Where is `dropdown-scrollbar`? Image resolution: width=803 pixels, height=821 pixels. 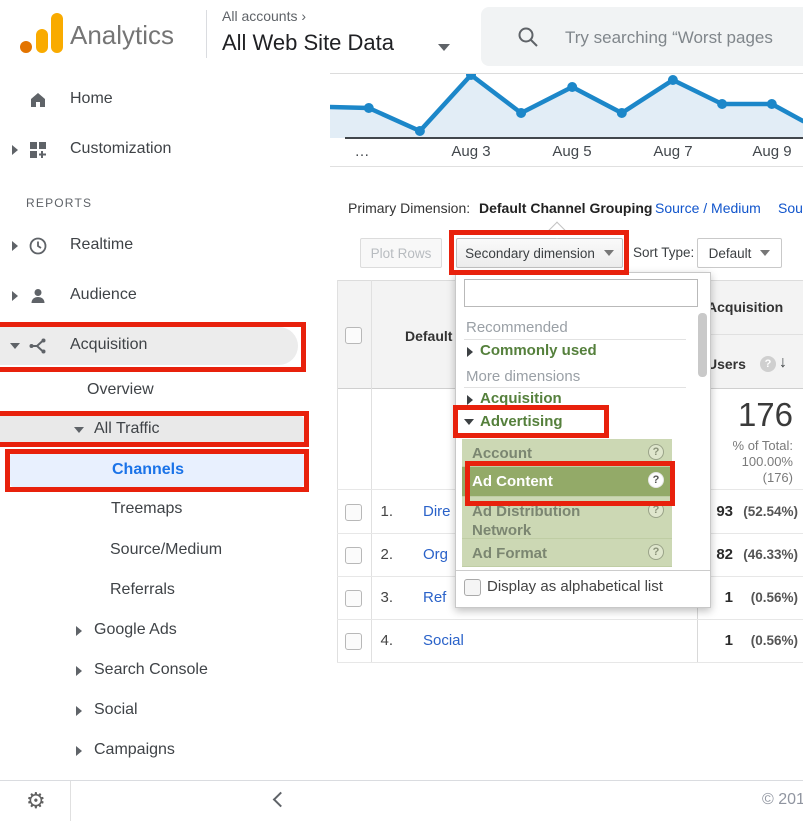 dropdown-scrollbar is located at coordinates (702, 345).